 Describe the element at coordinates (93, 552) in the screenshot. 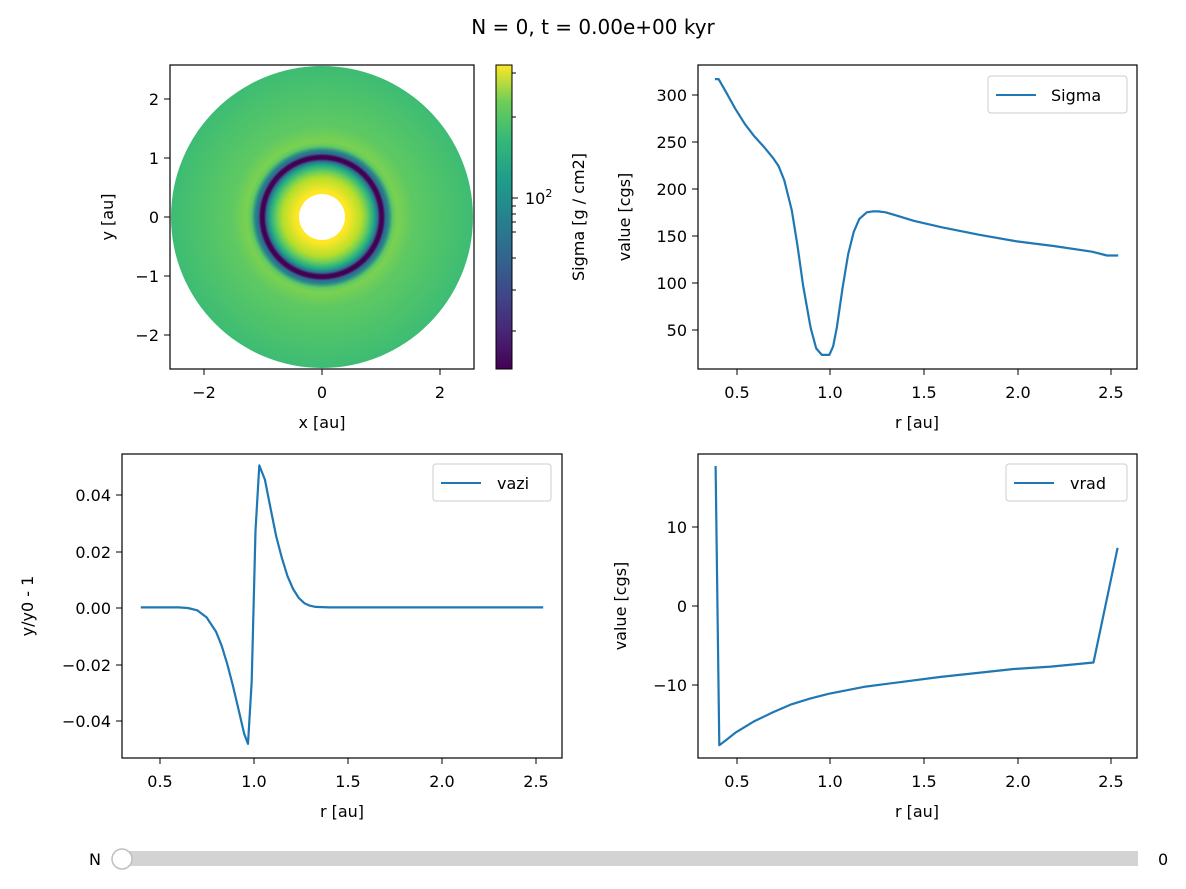

I see `y-tick-label: 0.02` at that location.